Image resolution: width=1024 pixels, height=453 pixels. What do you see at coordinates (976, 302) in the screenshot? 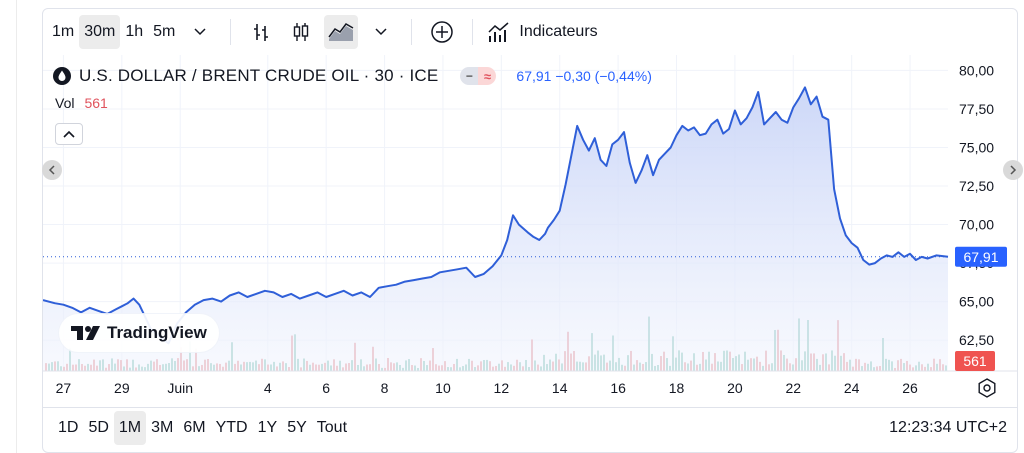
I see `y-tick-label: 65,00` at bounding box center [976, 302].